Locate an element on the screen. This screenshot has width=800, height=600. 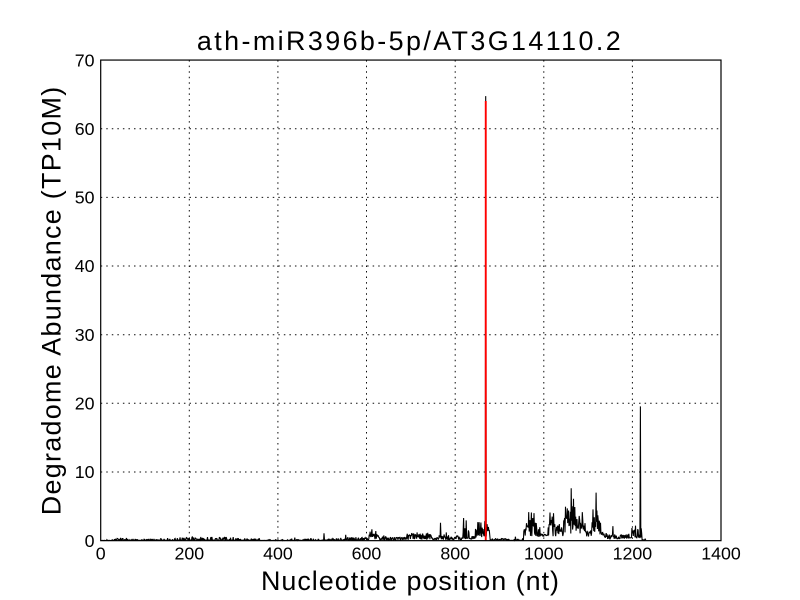
svg-text: 400 is located at coordinates (278, 554).